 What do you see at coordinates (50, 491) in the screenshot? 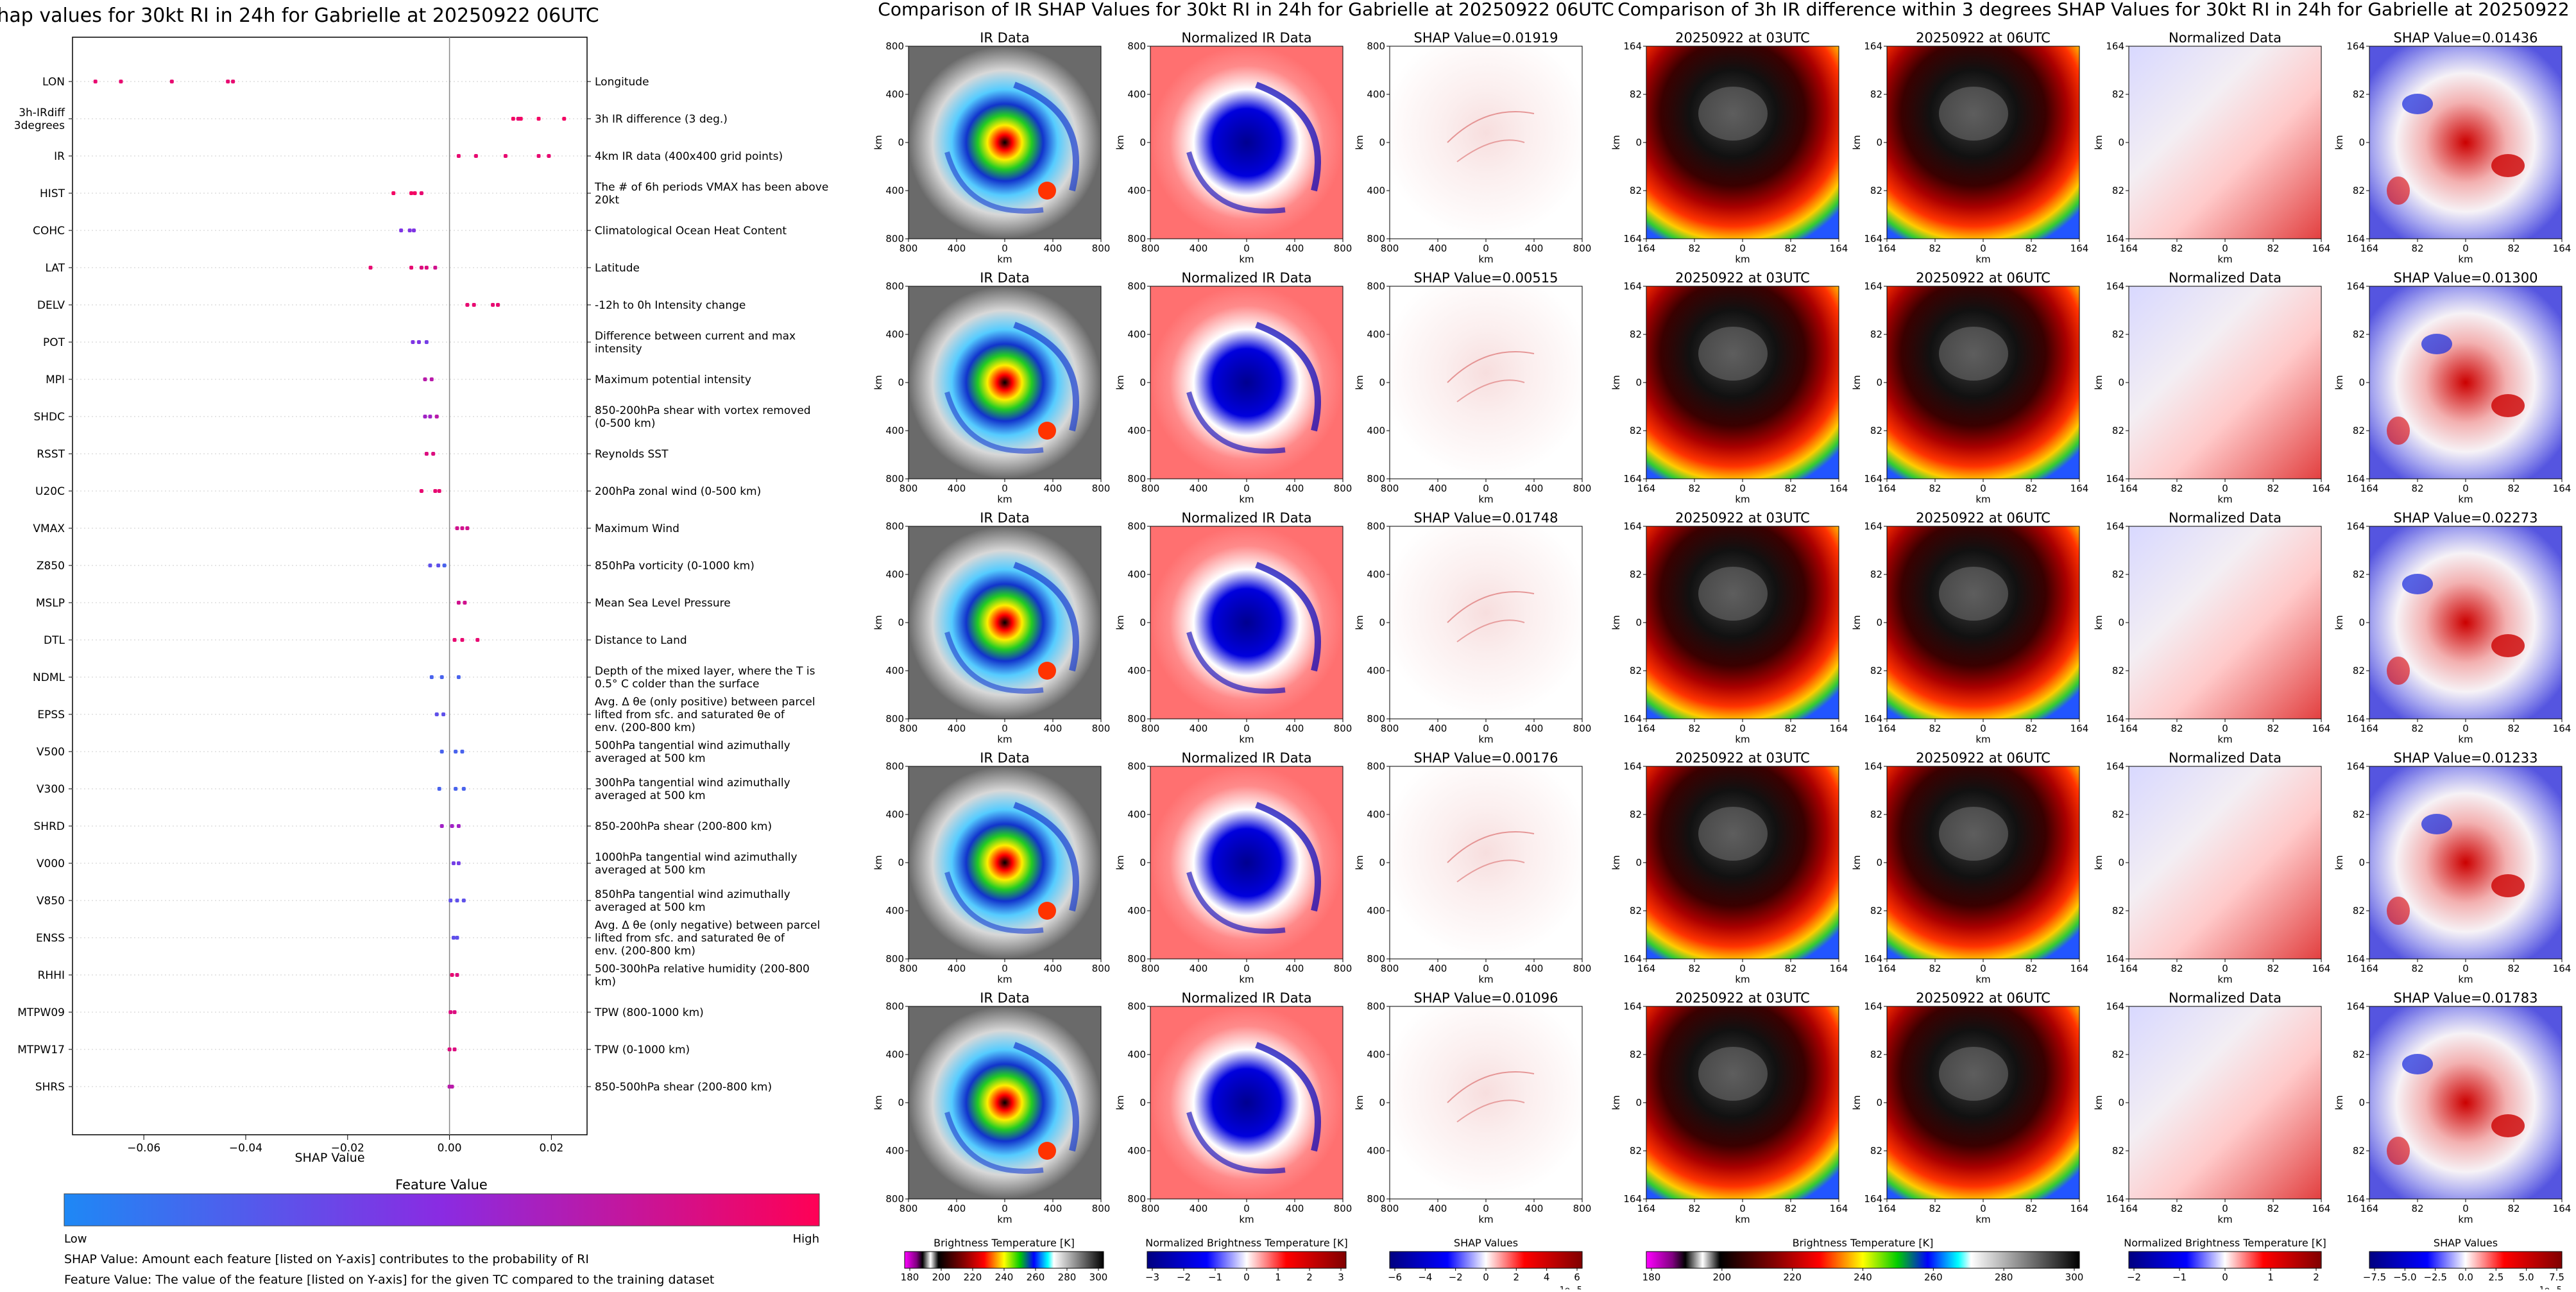
I see `feature-name-label: U20C` at bounding box center [50, 491].